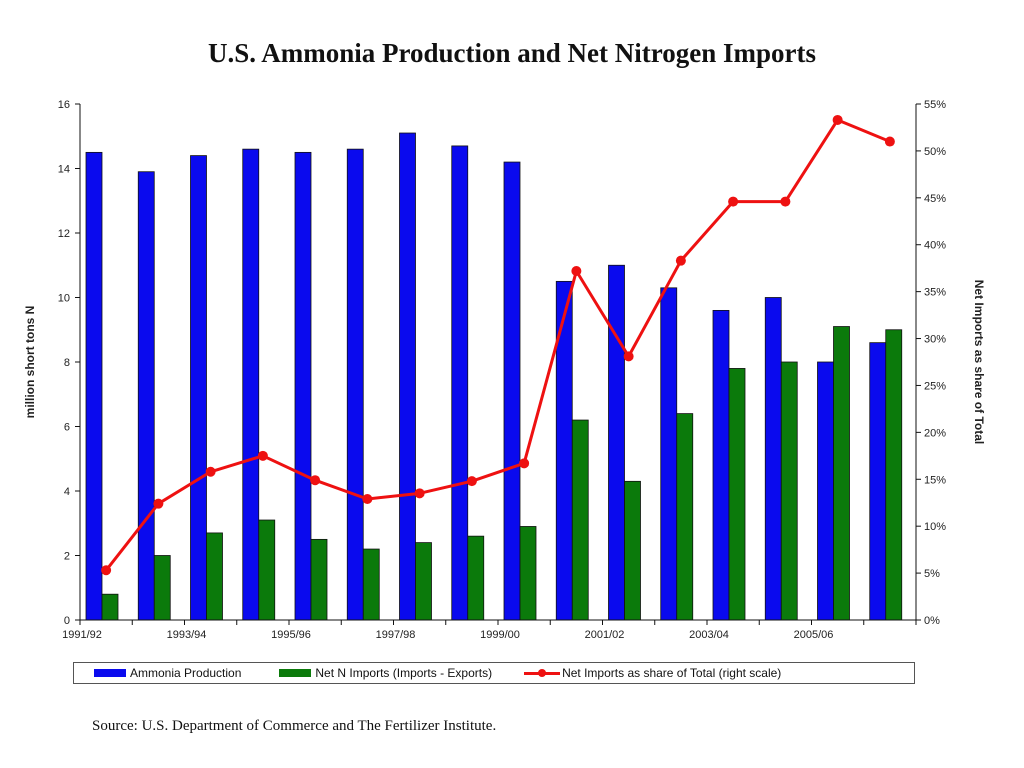 This screenshot has width=1024, height=768. I want to click on y2-tick-label-0: 0%, so click(932, 621).